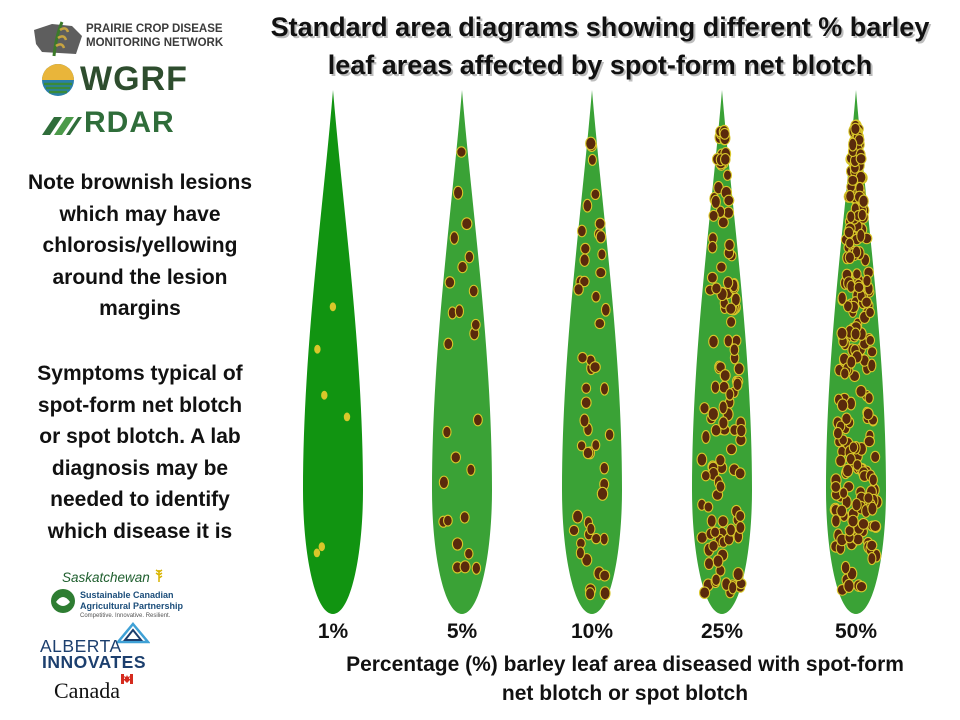 The width and height of the screenshot is (960, 720). Describe the element at coordinates (132, 38) in the screenshot. I see `pcdmn-logo: PRAIRIE CROP DISEASE MONITORING NETWORK` at that location.